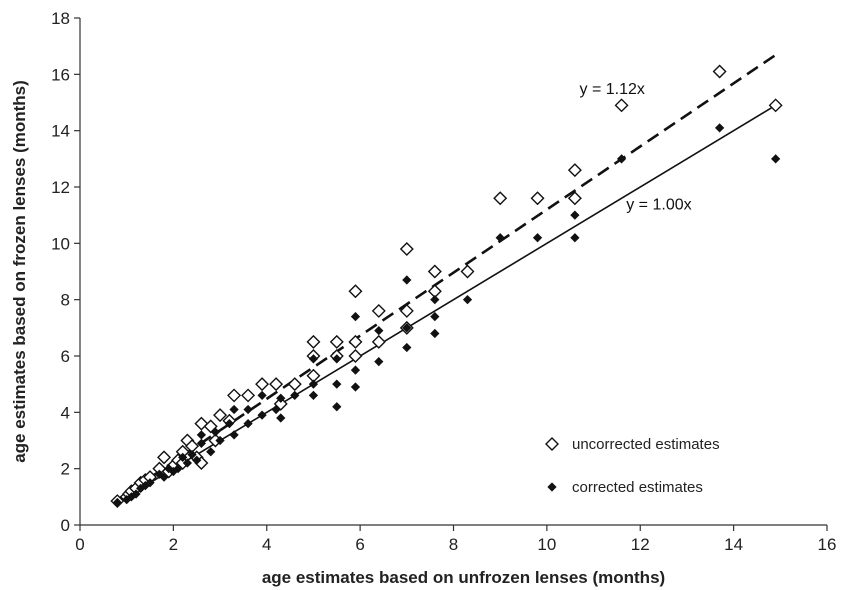 Image resolution: width=852 pixels, height=590 pixels. I want to click on fit-annotation: y = 1.00x, so click(658, 205).